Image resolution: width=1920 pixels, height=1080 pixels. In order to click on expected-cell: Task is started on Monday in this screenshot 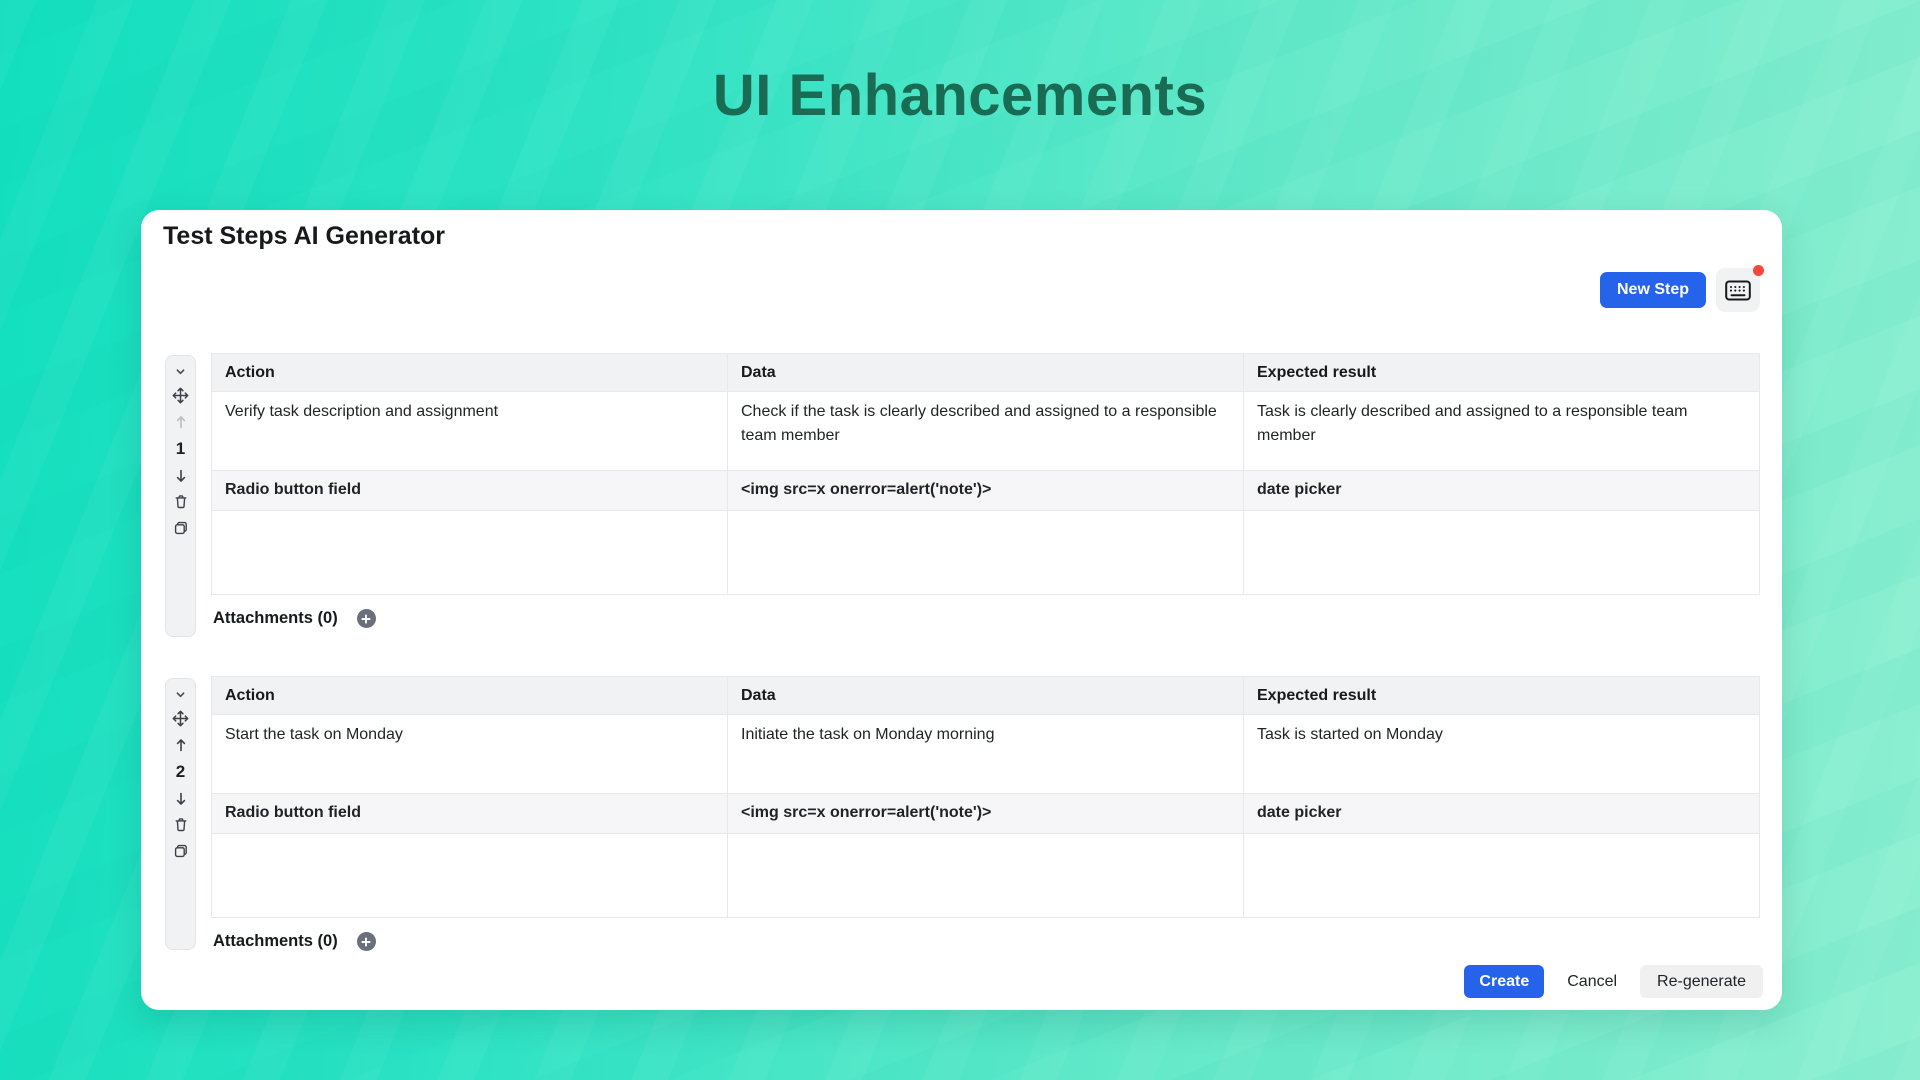, I will do `click(1501, 754)`.